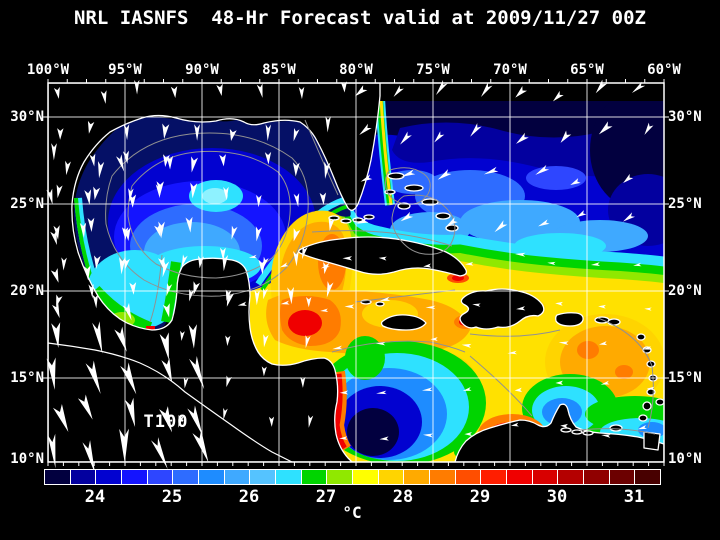 This screenshot has width=720, height=540. I want to click on land-trinidad, so click(652, 441).